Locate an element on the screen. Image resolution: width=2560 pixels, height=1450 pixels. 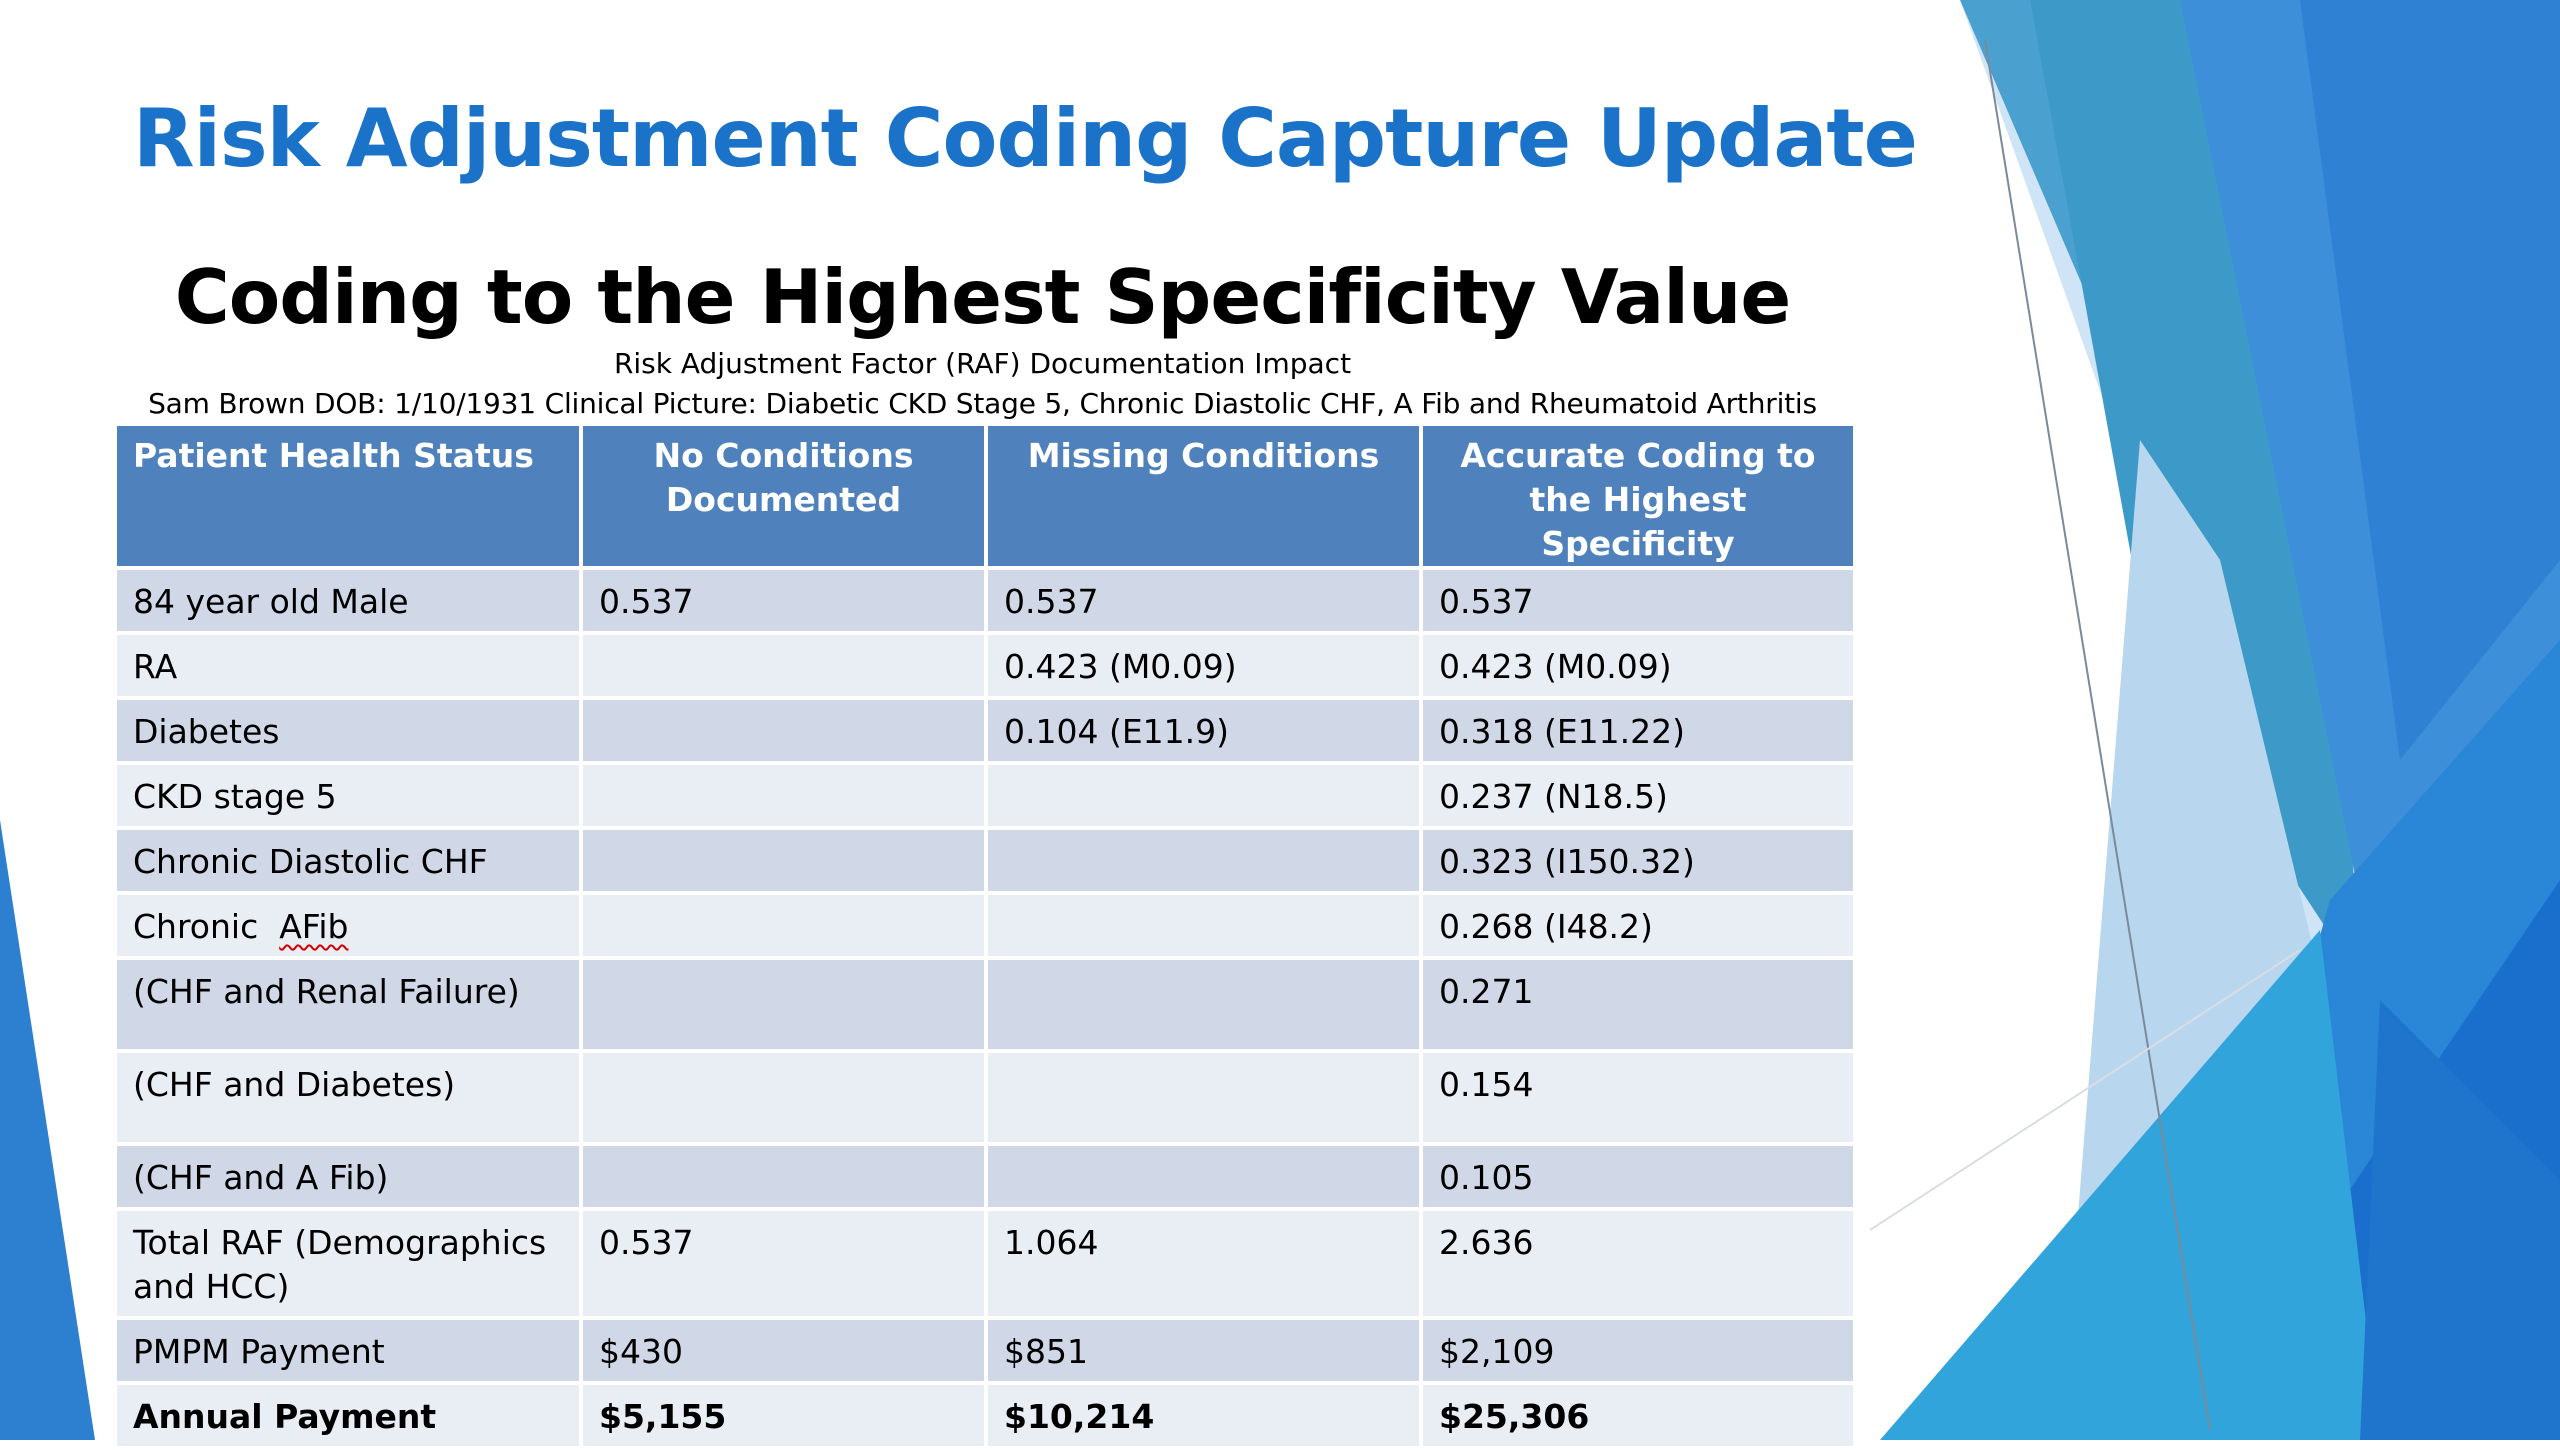
row-label: Chronic AFib is located at coordinates (348, 925).